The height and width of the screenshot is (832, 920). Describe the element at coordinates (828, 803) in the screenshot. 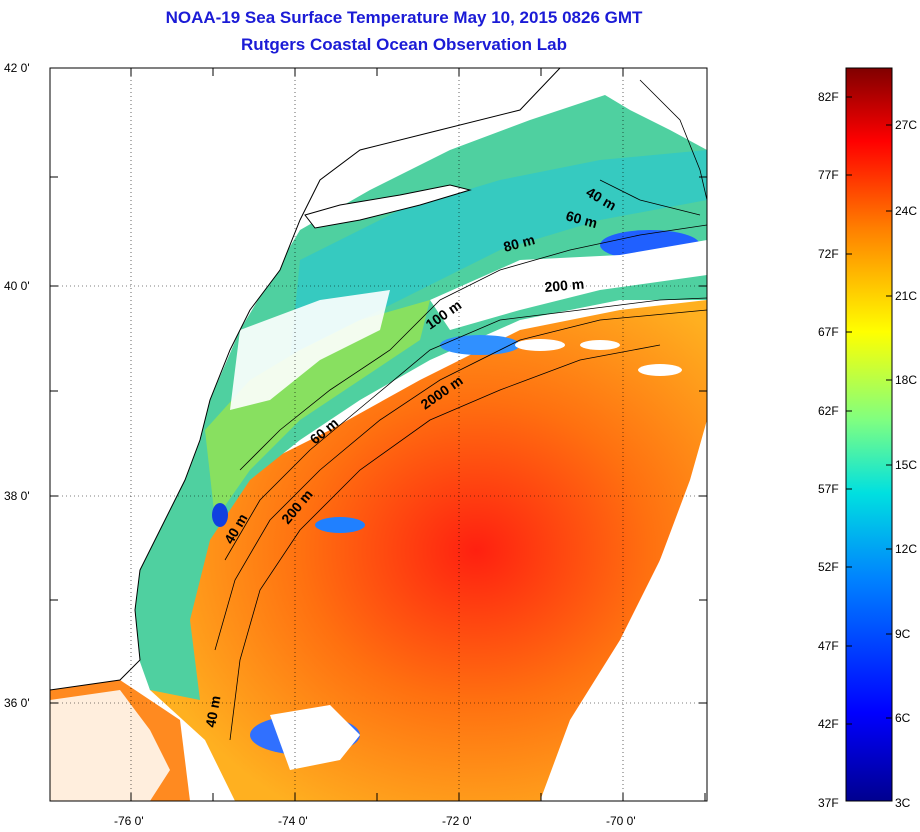

I see `colorbar-f-label: 37F` at that location.